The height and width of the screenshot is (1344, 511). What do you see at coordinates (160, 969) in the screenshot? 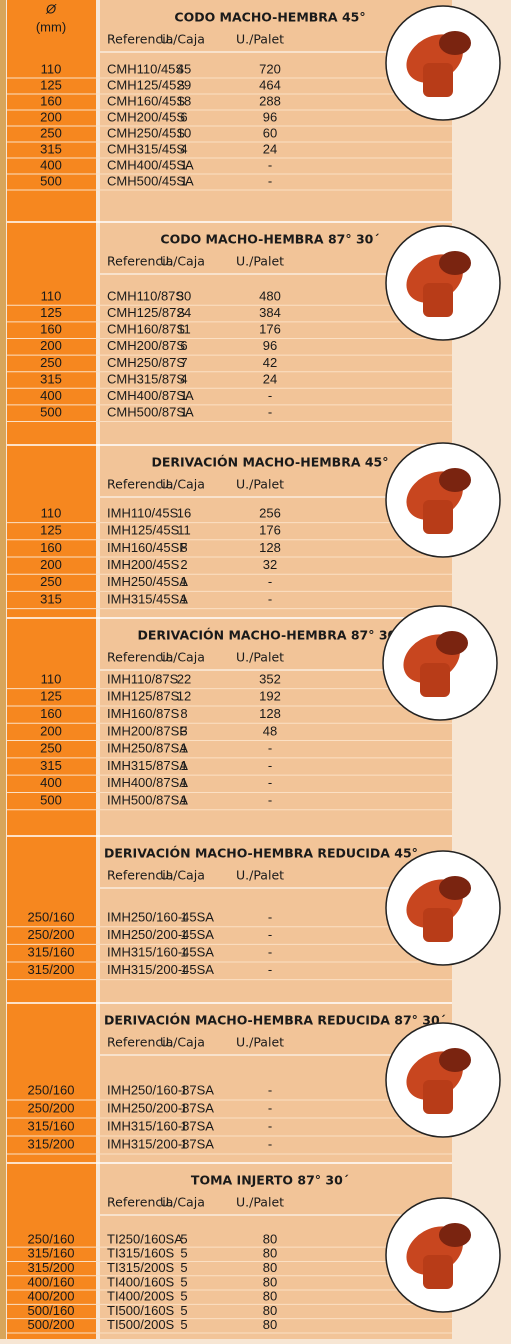
I see `reference: IMH315/200-45SA` at bounding box center [160, 969].